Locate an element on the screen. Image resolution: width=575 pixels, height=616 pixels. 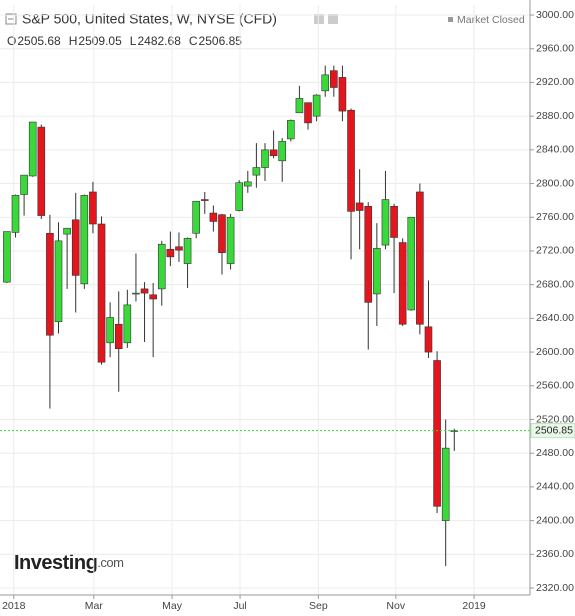
ohlc-value: 2506.85 is located at coordinates (221, 41).